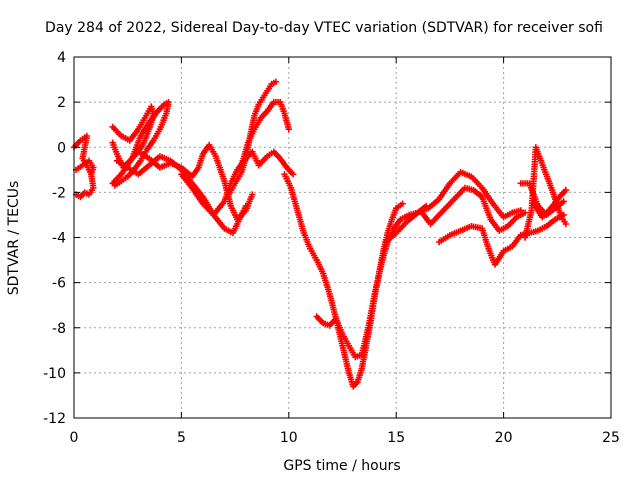  I want to click on y-axis-label: SDTVAR / TECUs, so click(14, 238).